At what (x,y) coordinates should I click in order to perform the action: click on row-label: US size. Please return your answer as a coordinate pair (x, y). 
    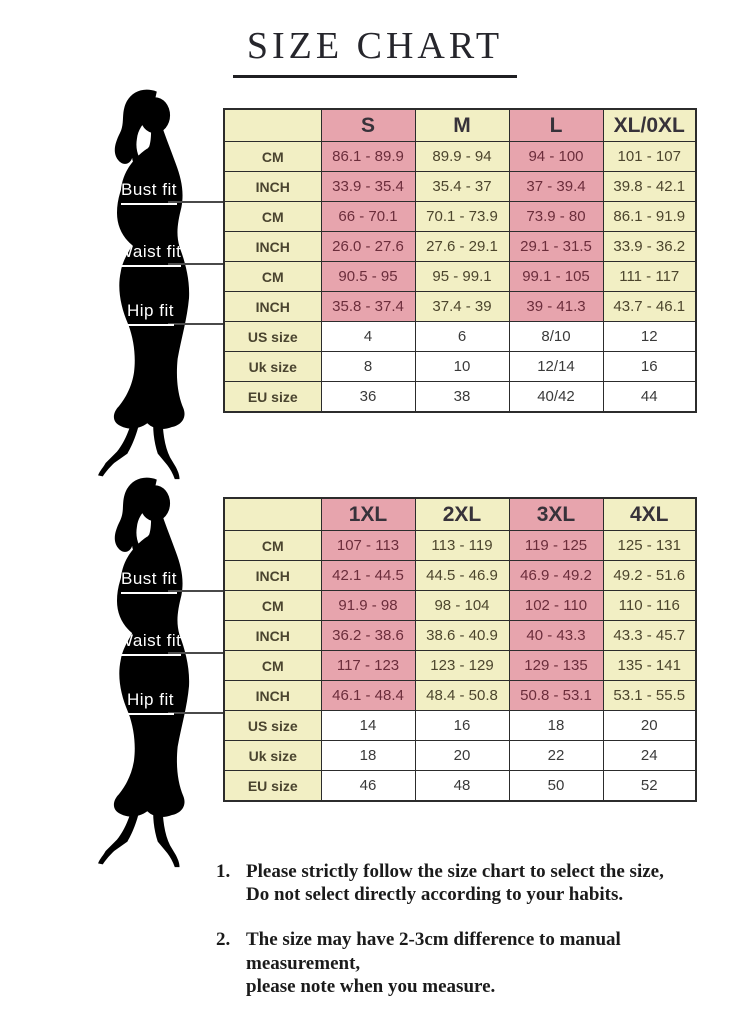
    Looking at the image, I should click on (272, 336).